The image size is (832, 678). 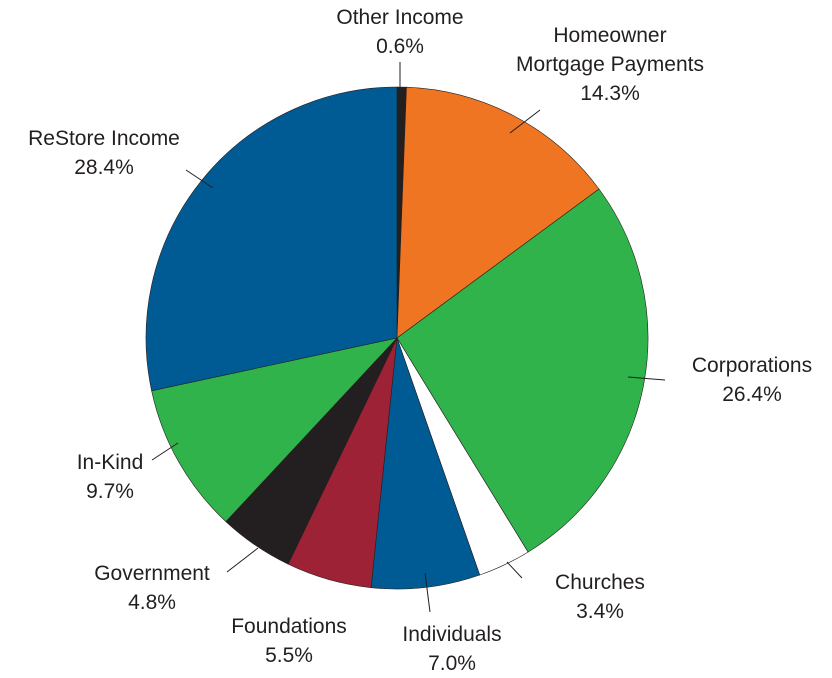 What do you see at coordinates (452, 663) in the screenshot?
I see `slice-value-label: 7.0%` at bounding box center [452, 663].